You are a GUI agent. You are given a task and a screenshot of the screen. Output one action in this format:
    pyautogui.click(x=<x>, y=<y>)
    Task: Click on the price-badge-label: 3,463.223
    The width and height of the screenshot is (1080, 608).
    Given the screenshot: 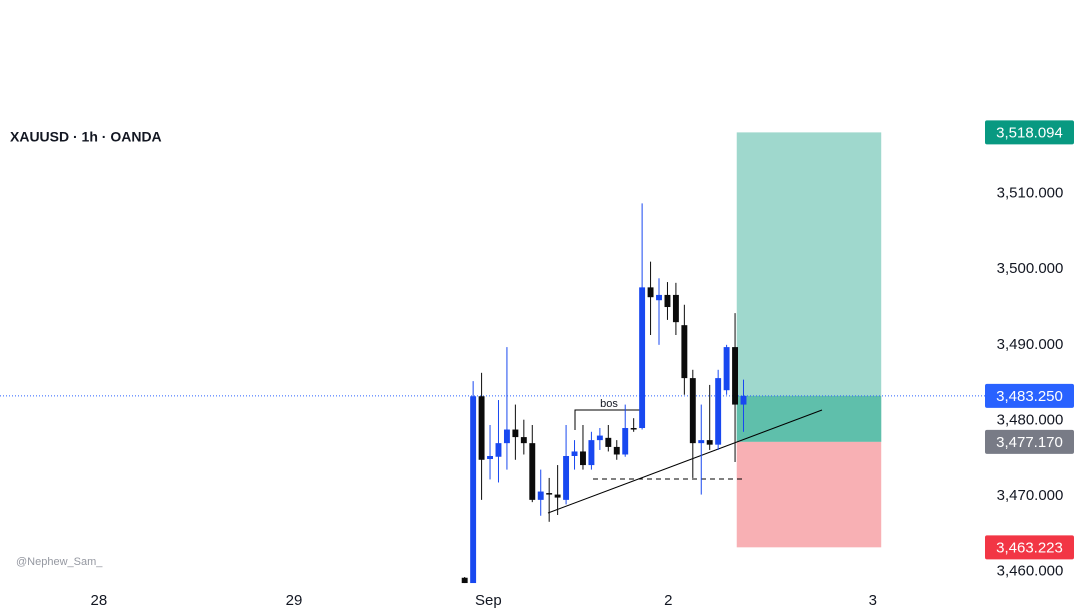 What is the action you would take?
    pyautogui.click(x=1029, y=547)
    